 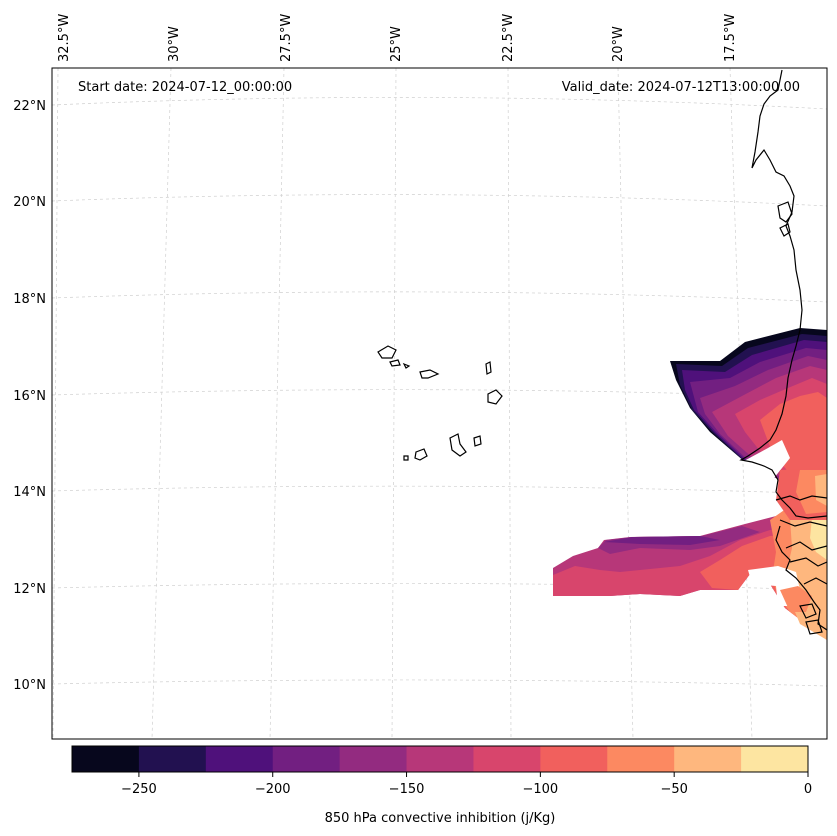 What do you see at coordinates (174, 44) in the screenshot?
I see `lon-label-30w: 30°W` at bounding box center [174, 44].